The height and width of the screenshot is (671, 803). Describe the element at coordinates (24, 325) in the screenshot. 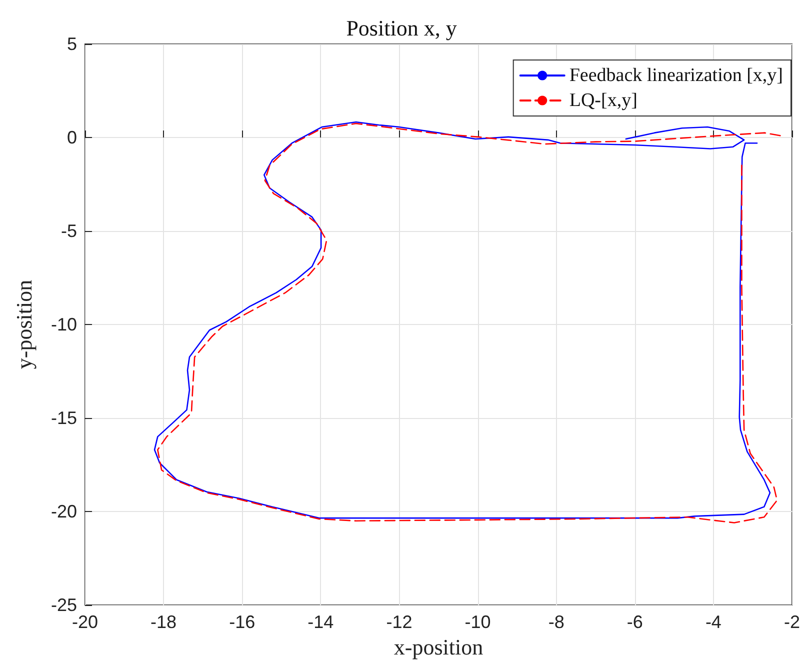

I see `y-axis-title: y-position` at that location.